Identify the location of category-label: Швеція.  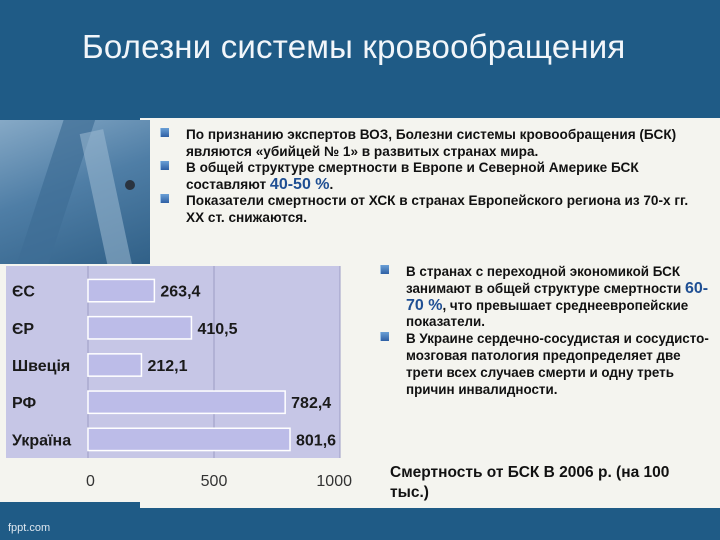
(41, 366).